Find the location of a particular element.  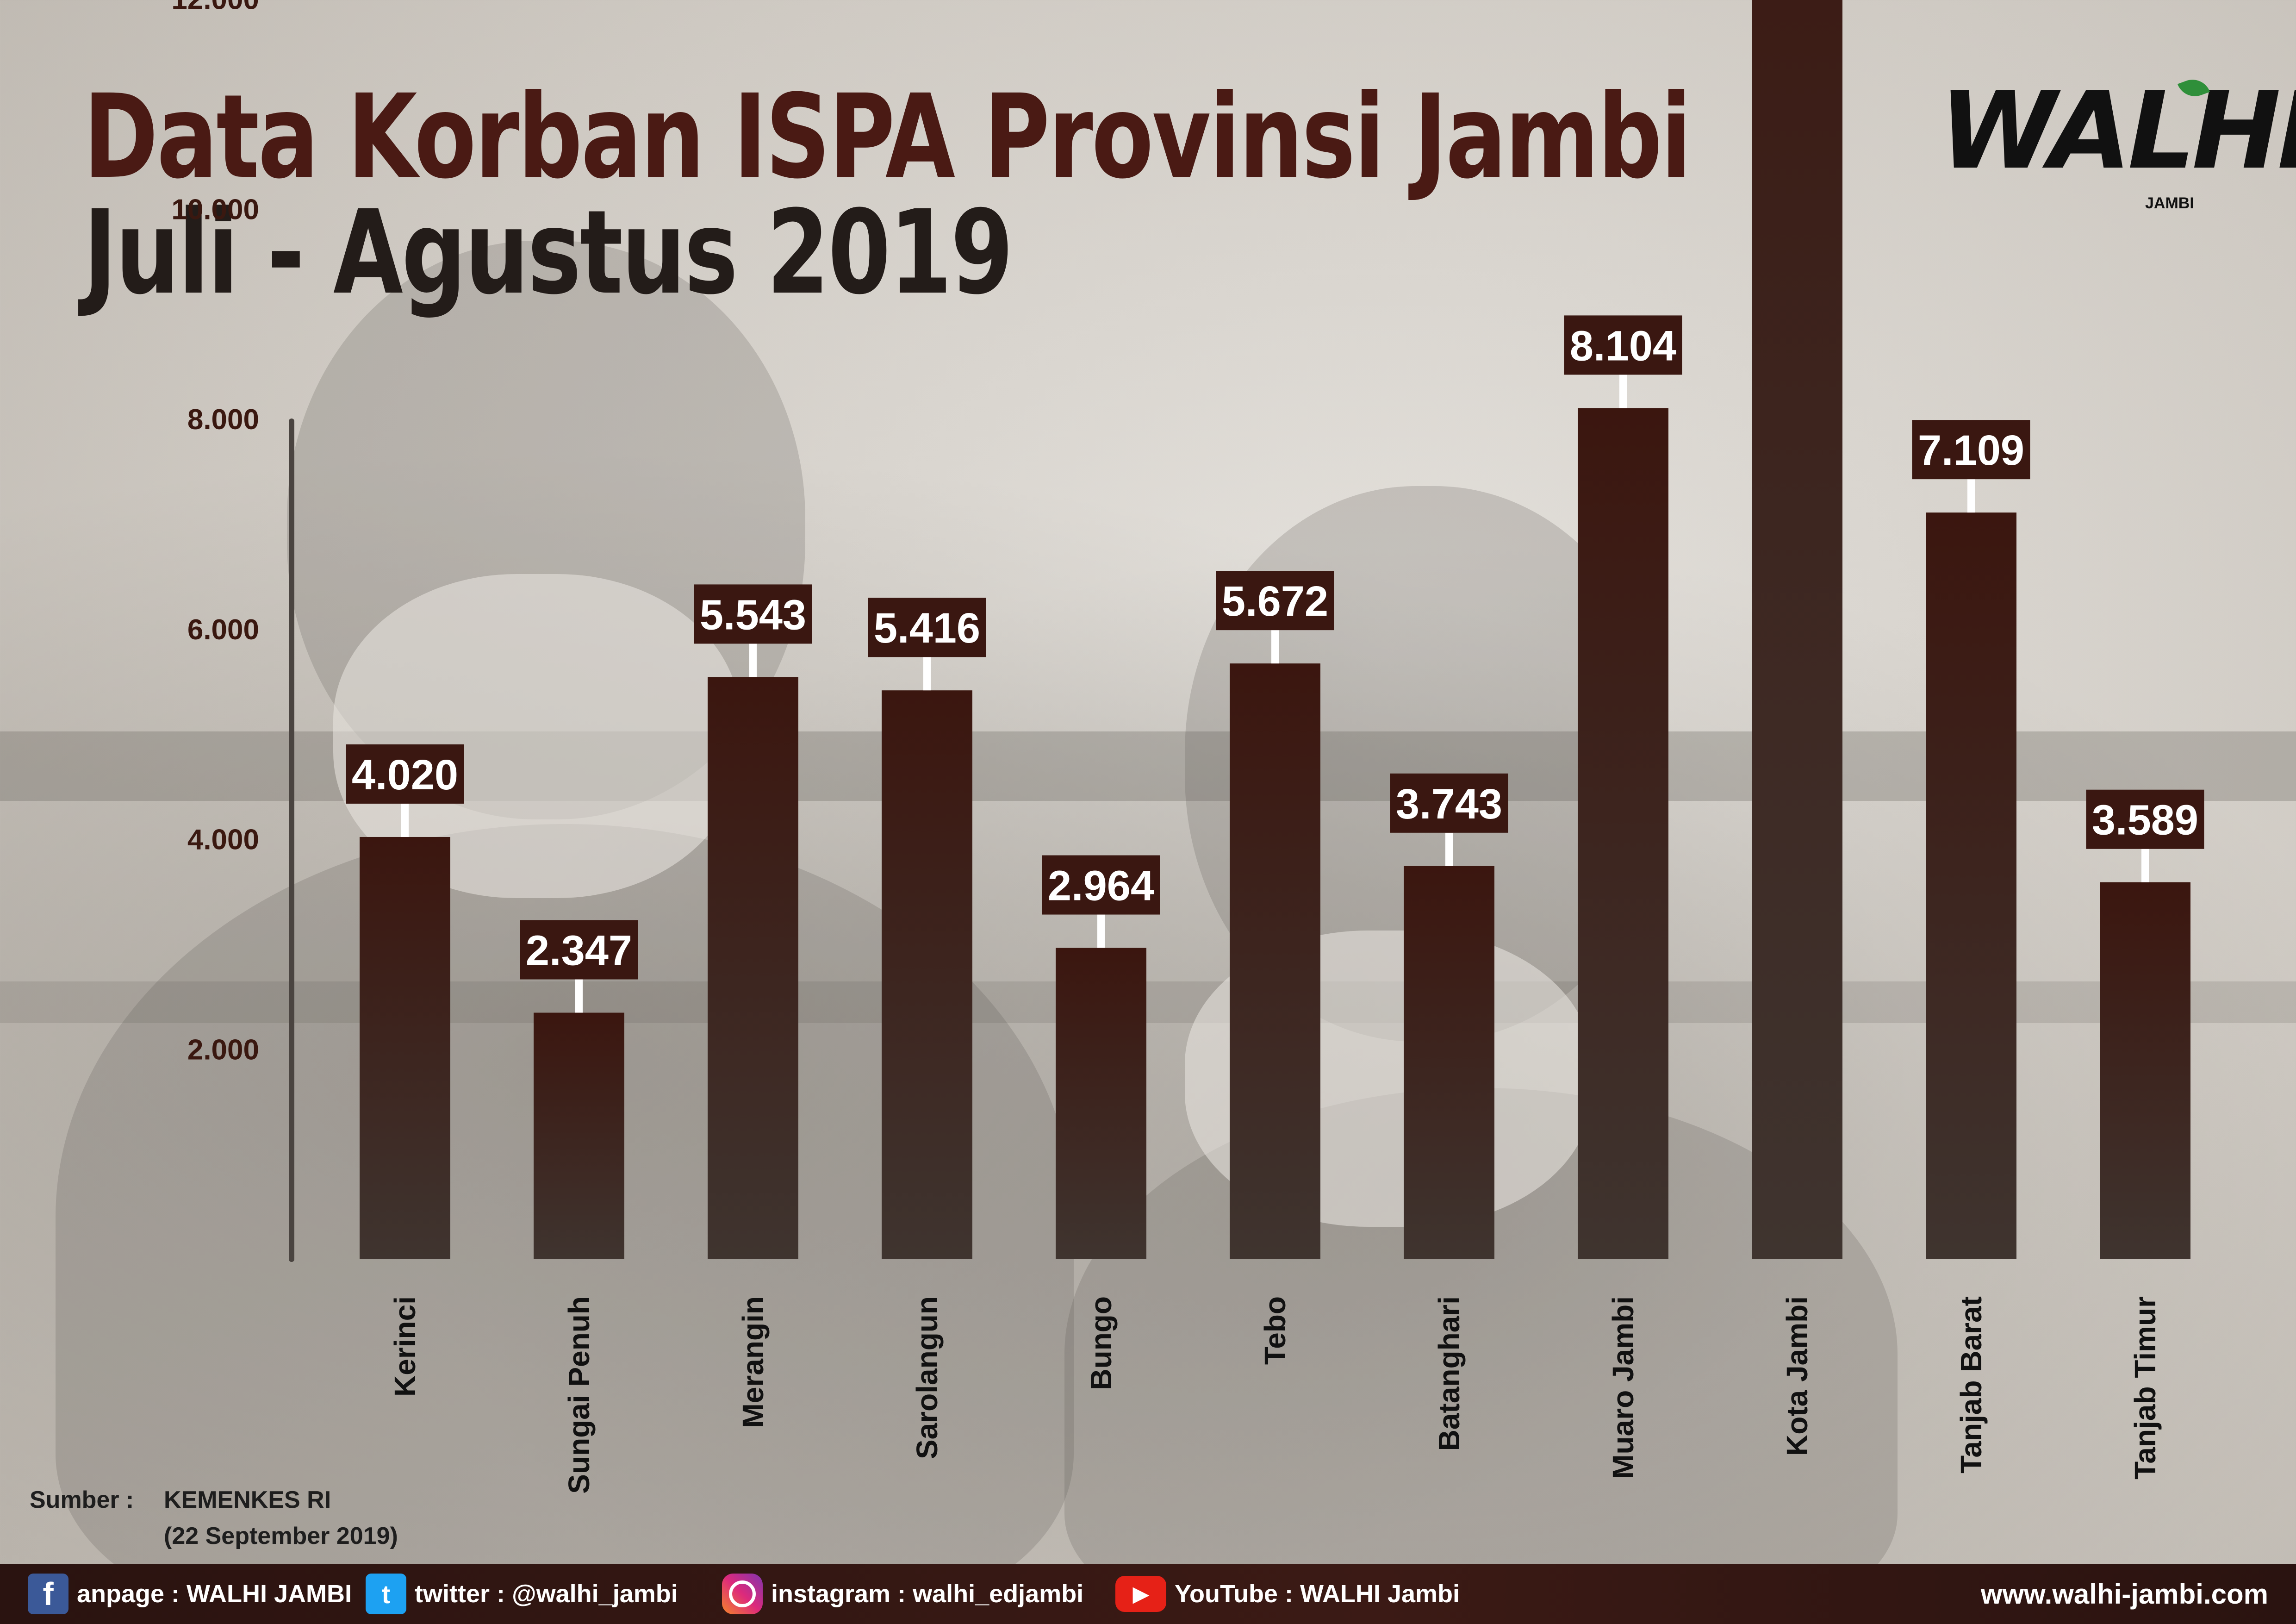

category-label: Kerinci is located at coordinates (405, 1346).